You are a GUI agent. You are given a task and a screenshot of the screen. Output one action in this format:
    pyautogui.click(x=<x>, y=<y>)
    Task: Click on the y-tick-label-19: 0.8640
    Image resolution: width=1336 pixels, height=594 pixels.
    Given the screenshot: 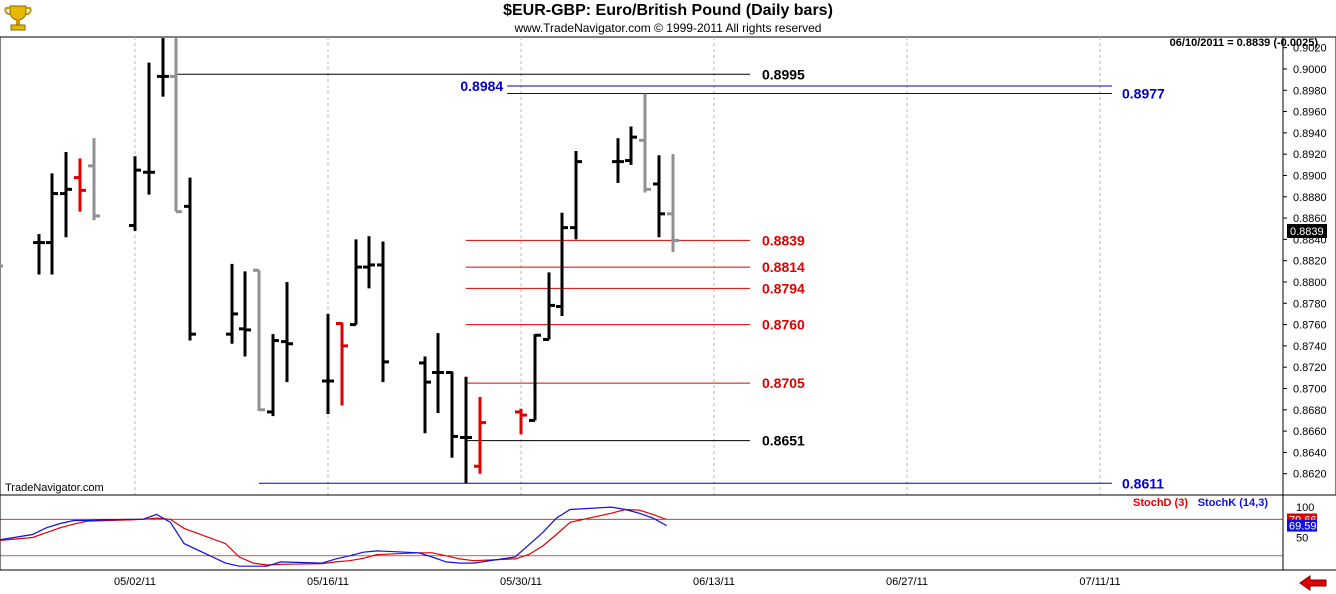 What is the action you would take?
    pyautogui.click(x=1310, y=453)
    